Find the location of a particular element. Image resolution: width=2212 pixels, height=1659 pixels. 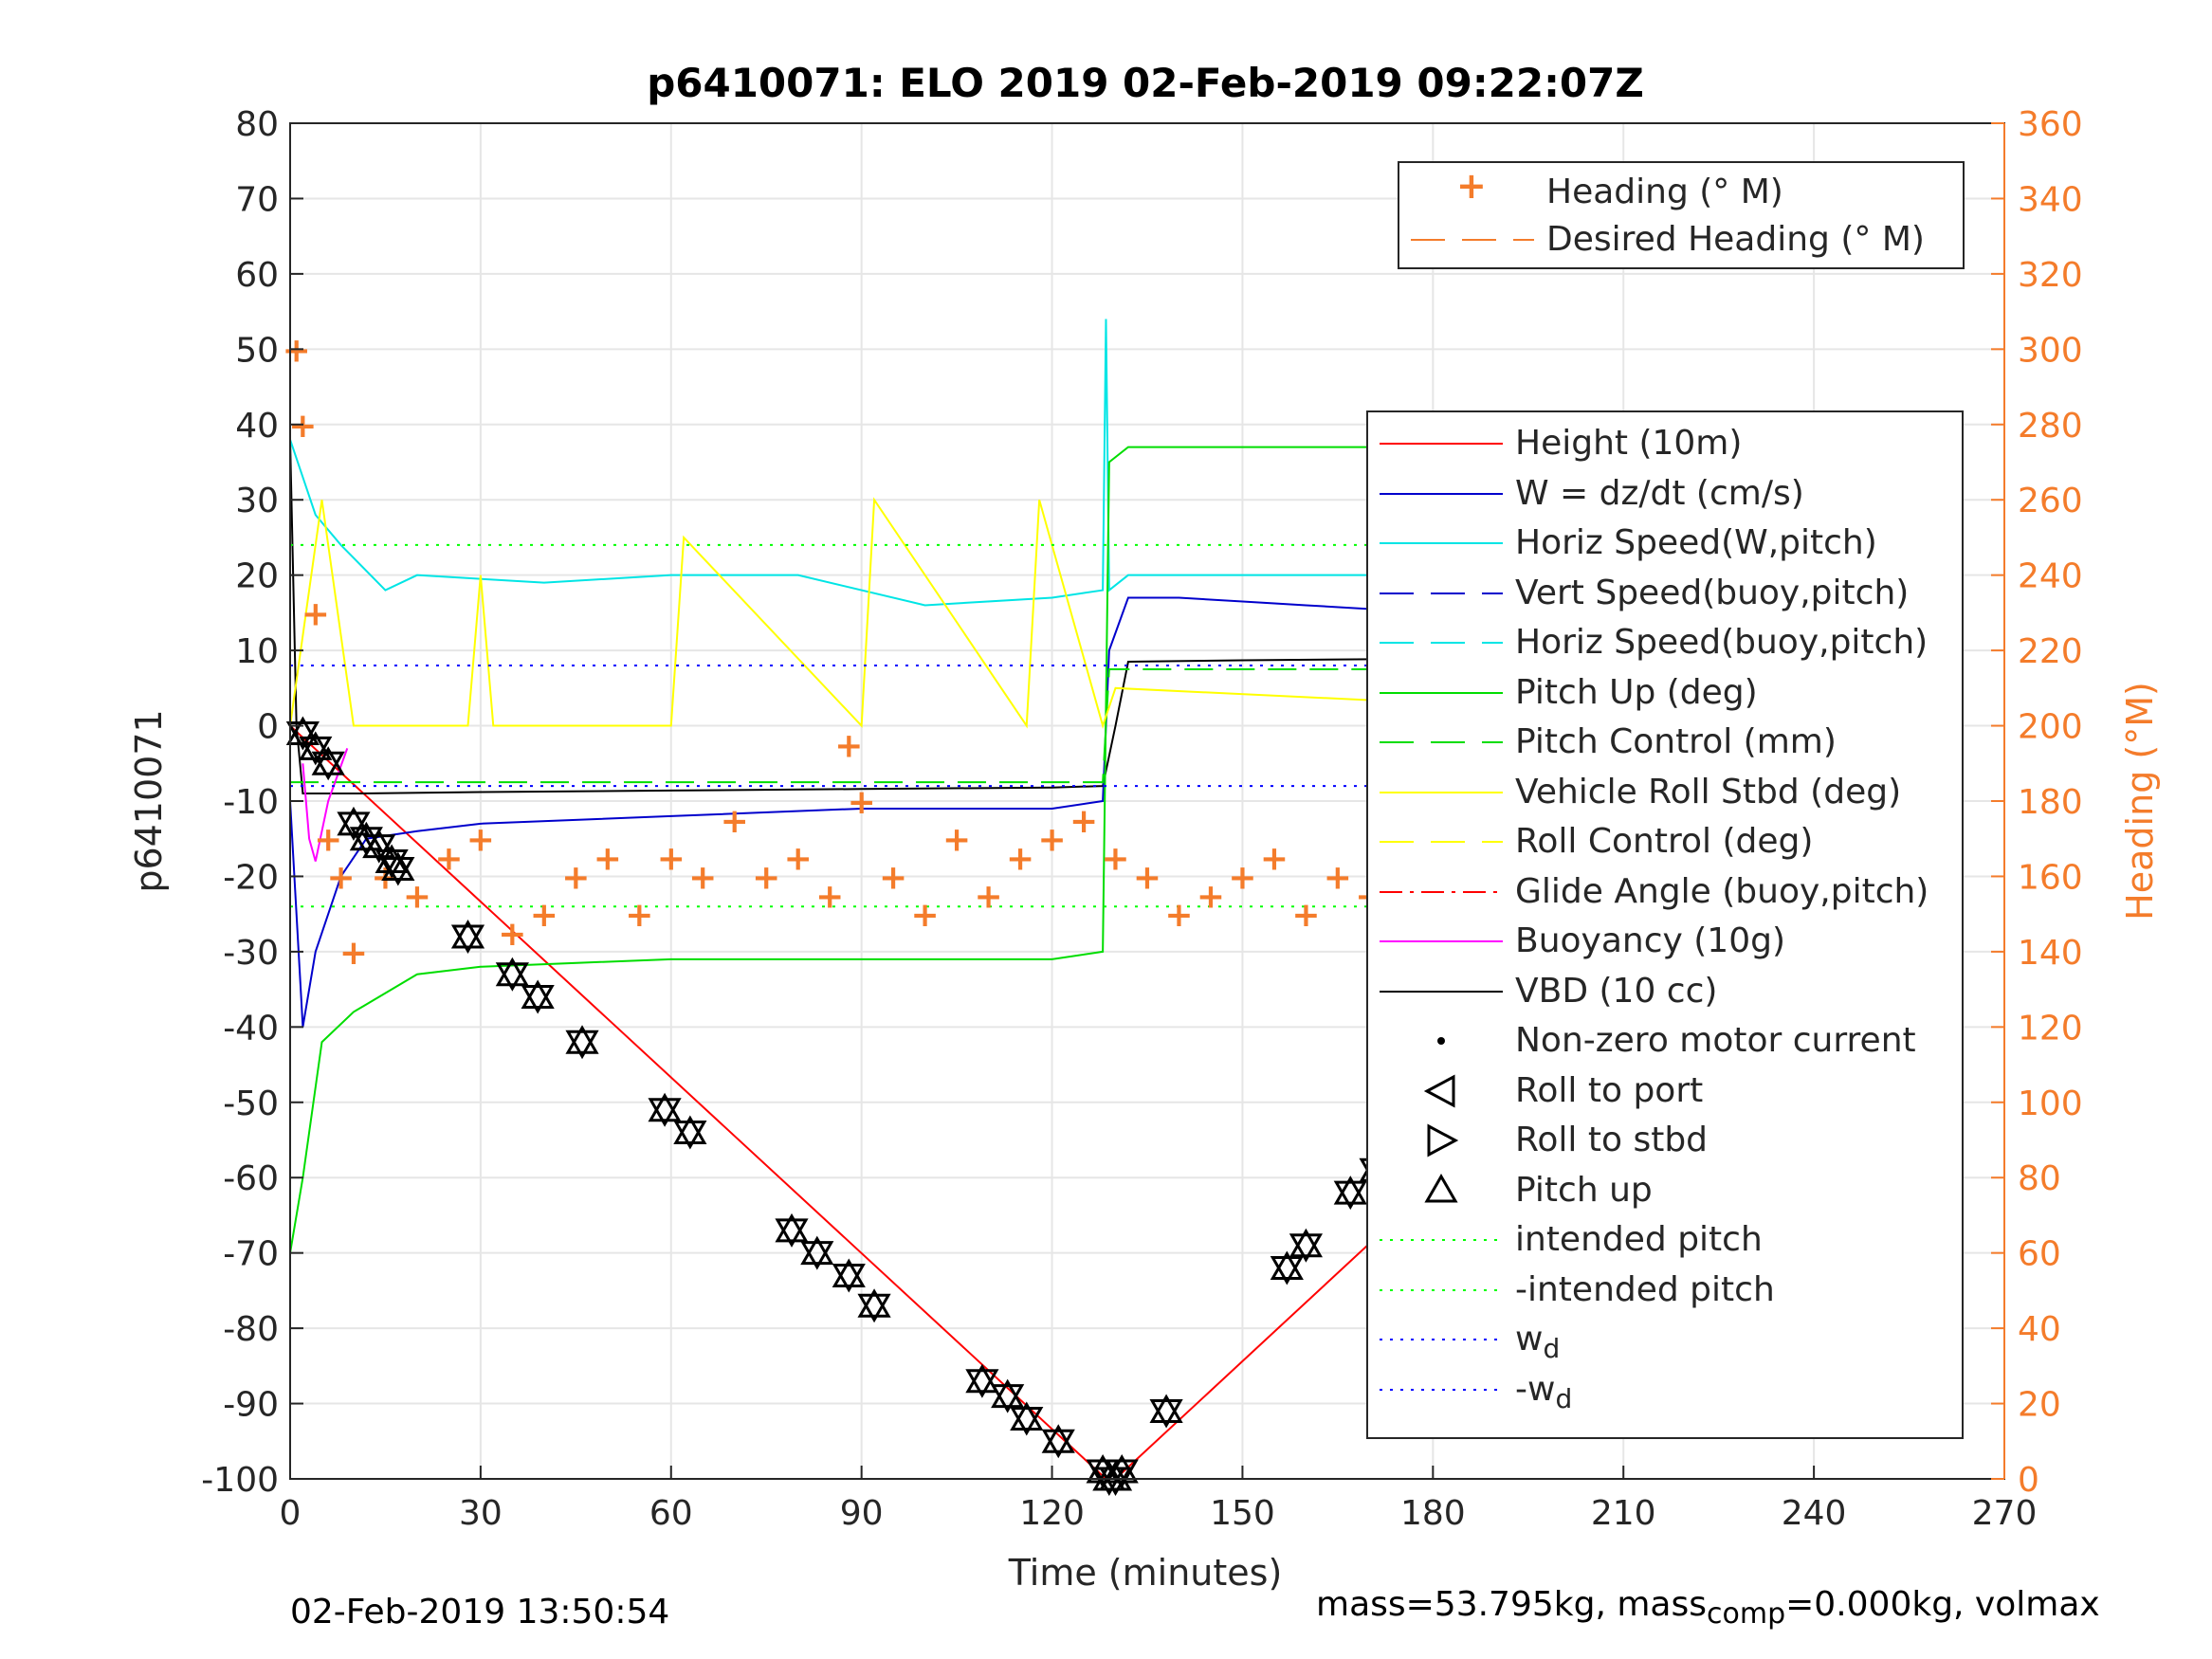

y-tick-label: -40 is located at coordinates (251, 1028).